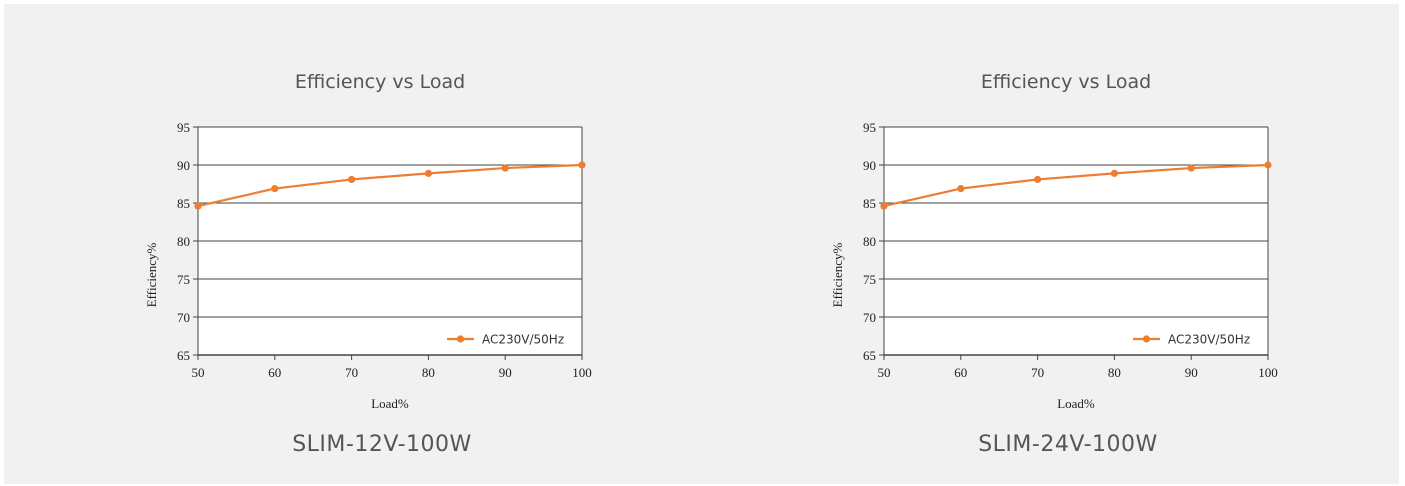  Describe the element at coordinates (382, 444) in the screenshot. I see `chart-caption-12v: SLIM-12V-100W` at that location.